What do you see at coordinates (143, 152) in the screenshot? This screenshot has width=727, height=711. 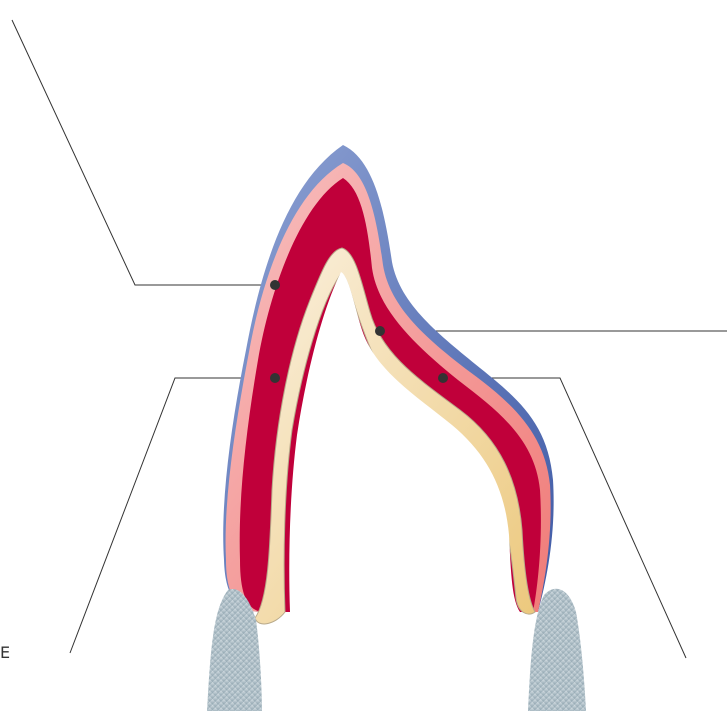 I see `leader-line-top-left` at bounding box center [143, 152].